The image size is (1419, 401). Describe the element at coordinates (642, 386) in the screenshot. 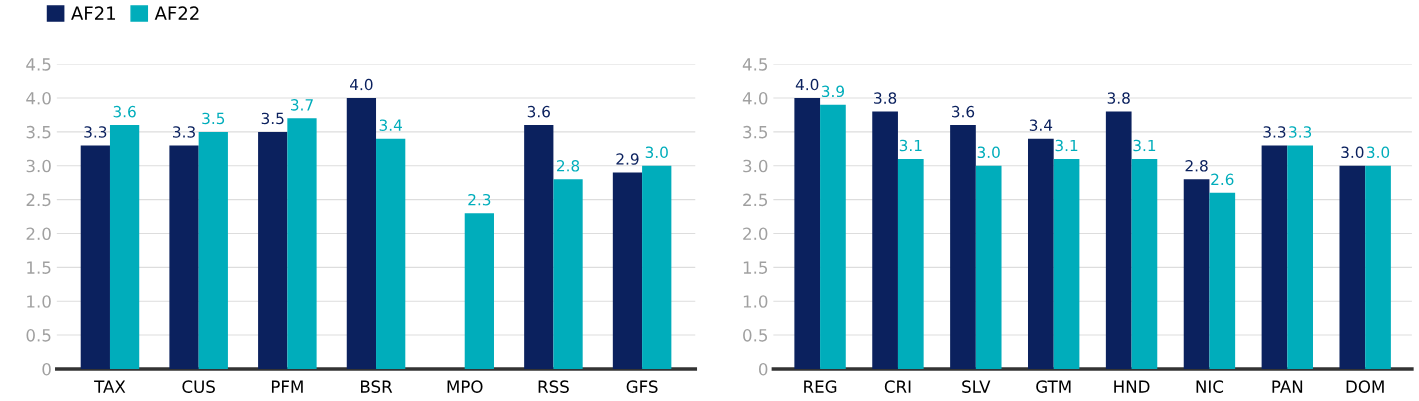

I see `x-tick-label: GFS` at that location.